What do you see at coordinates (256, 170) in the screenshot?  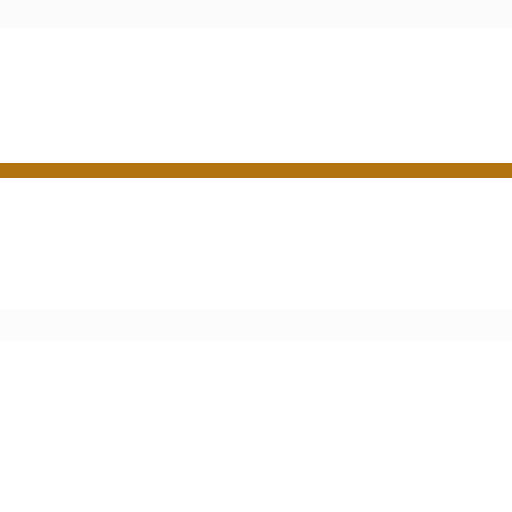 I see `accent-divider` at bounding box center [256, 170].